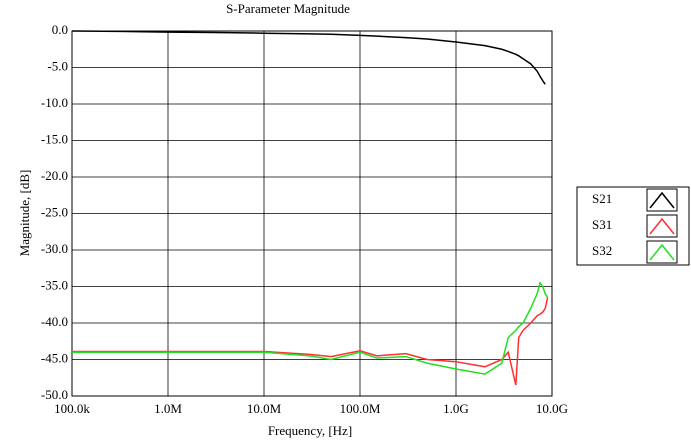 Image resolution: width=691 pixels, height=440 pixels. Describe the element at coordinates (54, 175) in the screenshot. I see `y-tick-label: -20.0` at that location.